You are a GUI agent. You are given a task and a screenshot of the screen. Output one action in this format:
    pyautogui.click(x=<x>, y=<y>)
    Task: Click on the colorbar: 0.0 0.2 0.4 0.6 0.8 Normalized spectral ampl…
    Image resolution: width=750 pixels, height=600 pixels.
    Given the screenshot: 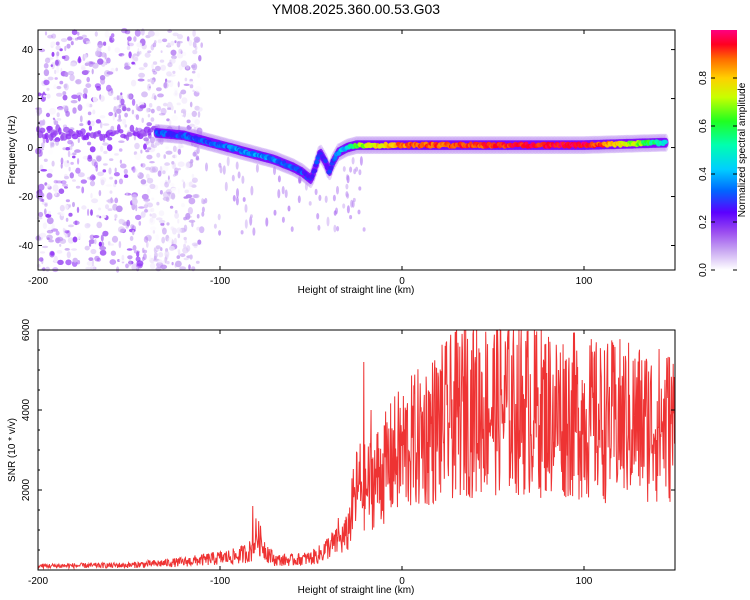 What is the action you would take?
    pyautogui.click(x=723, y=153)
    